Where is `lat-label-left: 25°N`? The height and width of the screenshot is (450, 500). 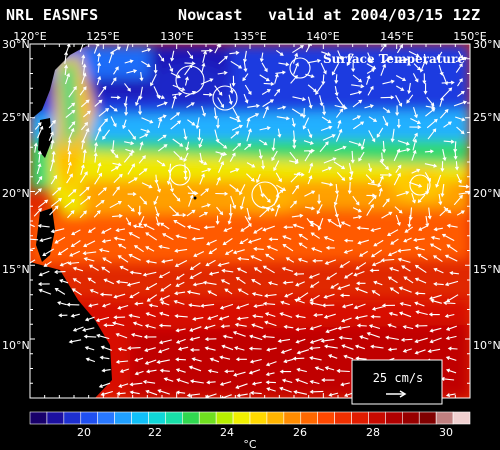
lat-label-left: 25°N is located at coordinates (16, 117).